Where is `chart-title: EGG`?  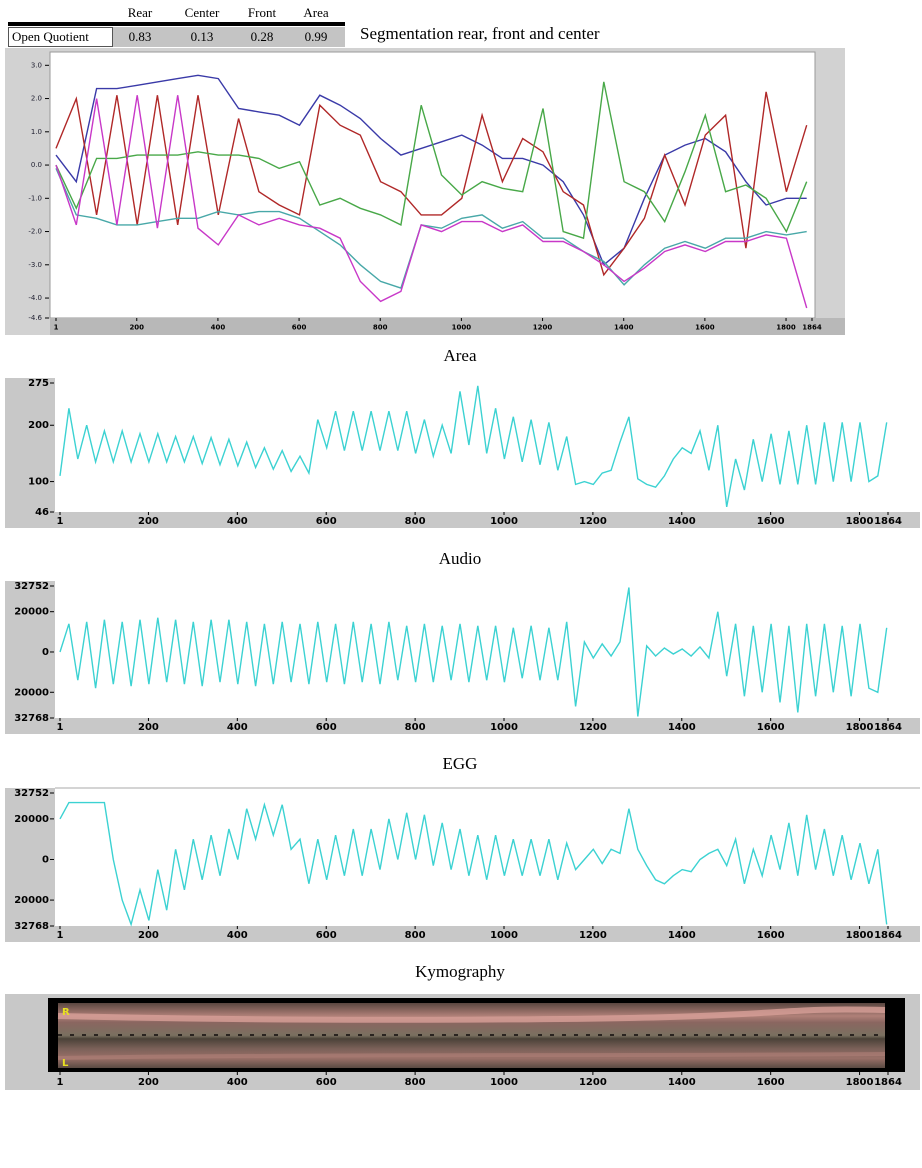
chart-title: EGG is located at coordinates (460, 763).